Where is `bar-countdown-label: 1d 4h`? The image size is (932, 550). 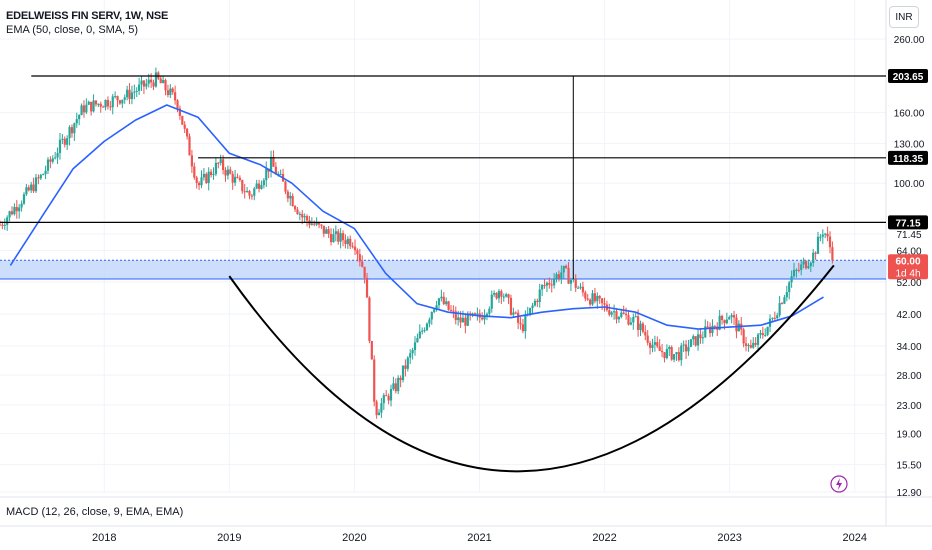 bar-countdown-label: 1d 4h is located at coordinates (907, 273).